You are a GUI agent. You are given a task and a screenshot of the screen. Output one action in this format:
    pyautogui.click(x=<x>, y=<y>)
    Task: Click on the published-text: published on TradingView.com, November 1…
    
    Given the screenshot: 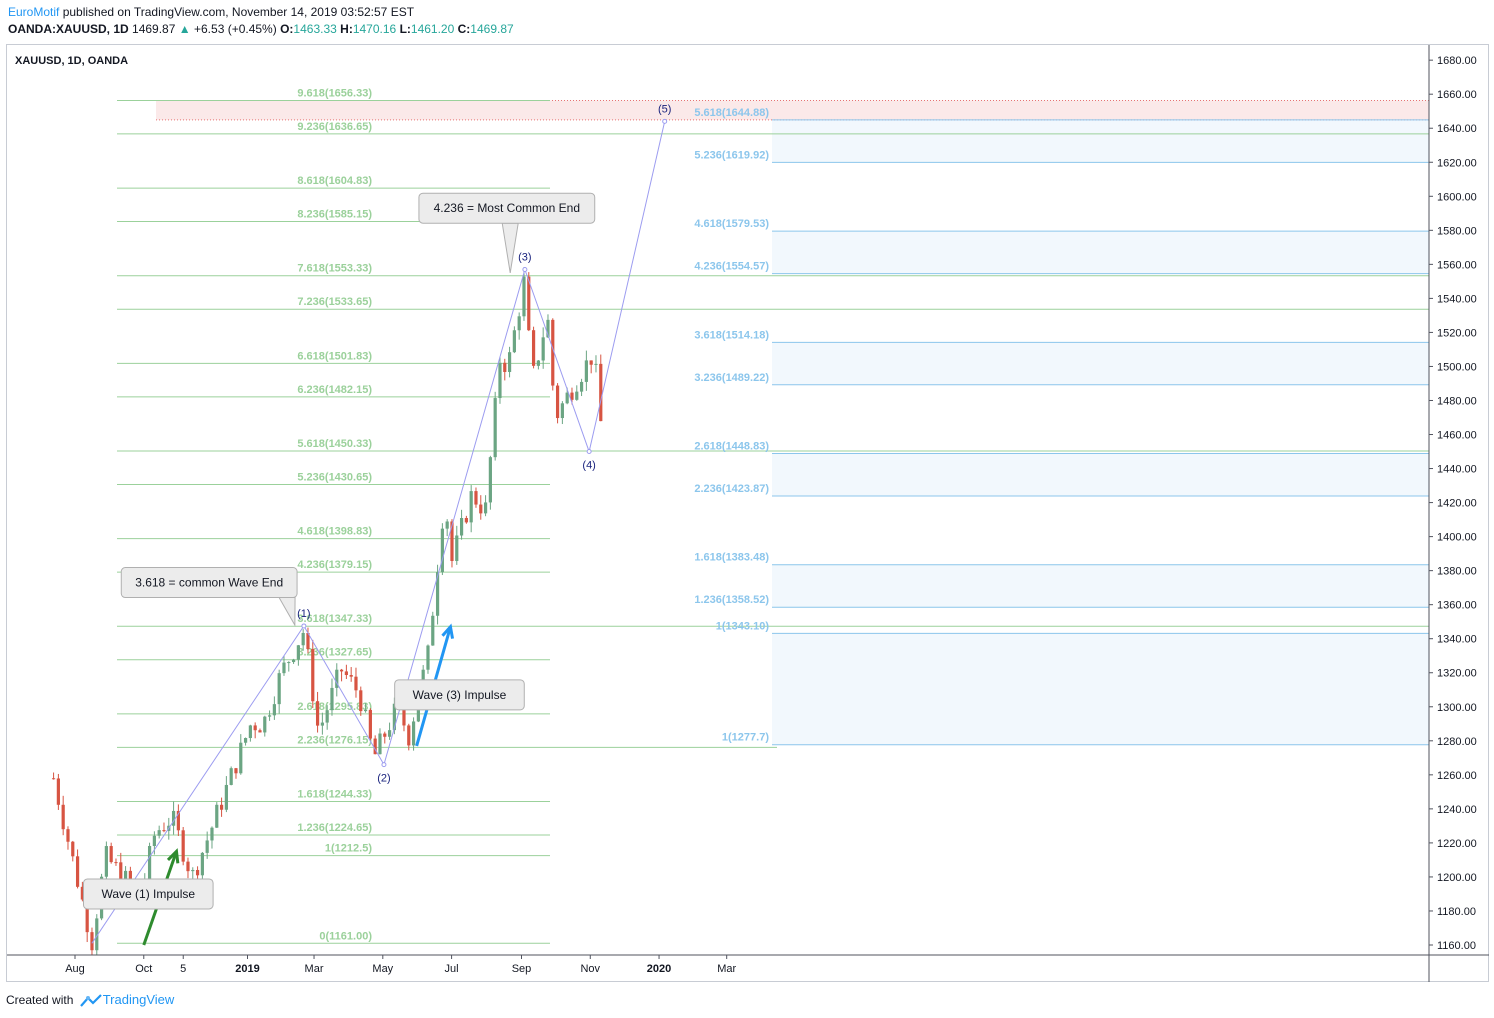 What is the action you would take?
    pyautogui.click(x=237, y=12)
    